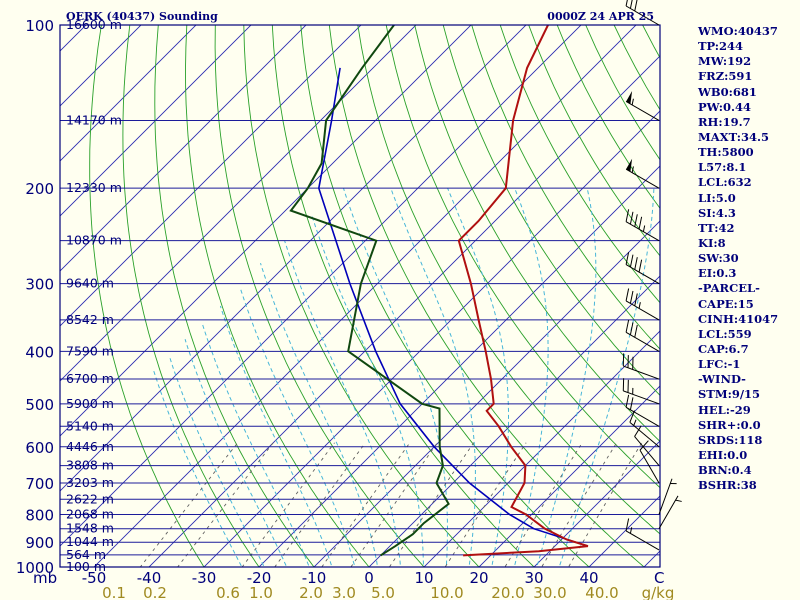  Describe the element at coordinates (39, 405) in the screenshot. I see `pressure-tick-label: 500` at that location.